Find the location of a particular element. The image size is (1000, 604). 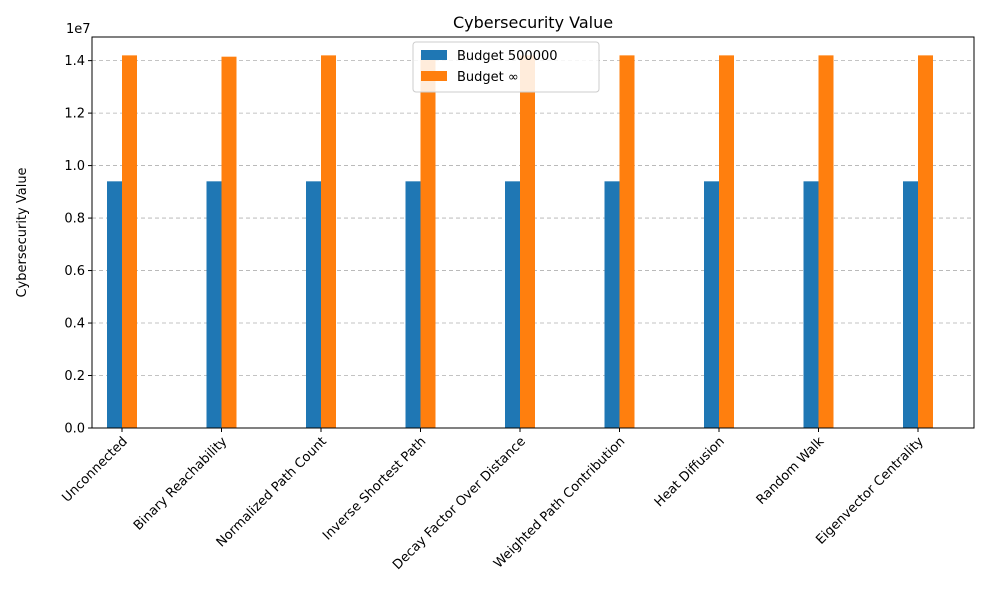

y-tick-label: 0.0 is located at coordinates (74, 429).